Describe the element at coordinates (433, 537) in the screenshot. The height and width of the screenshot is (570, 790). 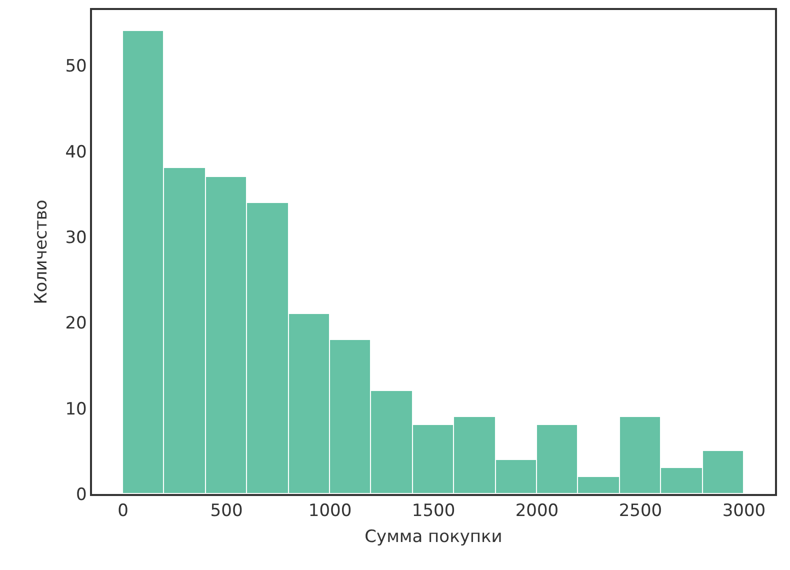
I see `x-axis-title: Сумма покупки` at that location.